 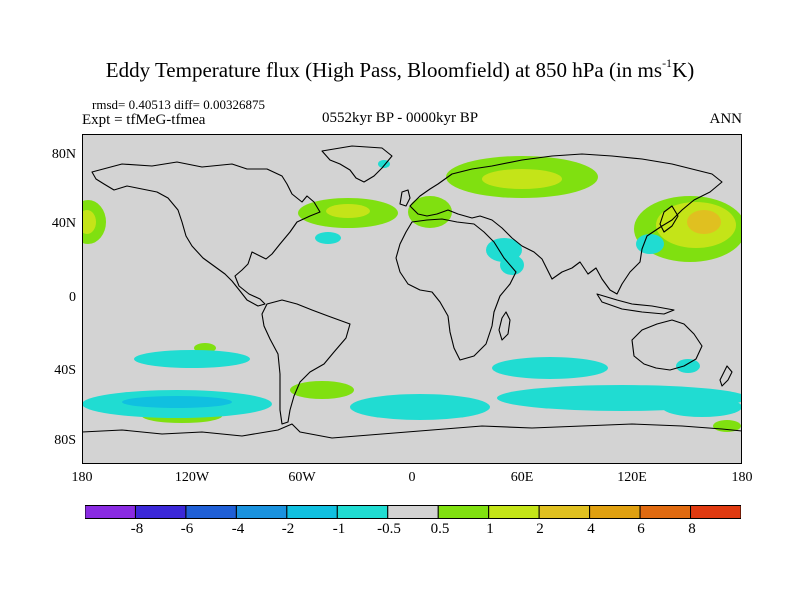 What do you see at coordinates (456, 289) in the screenshot?
I see `coastline-africa` at bounding box center [456, 289].